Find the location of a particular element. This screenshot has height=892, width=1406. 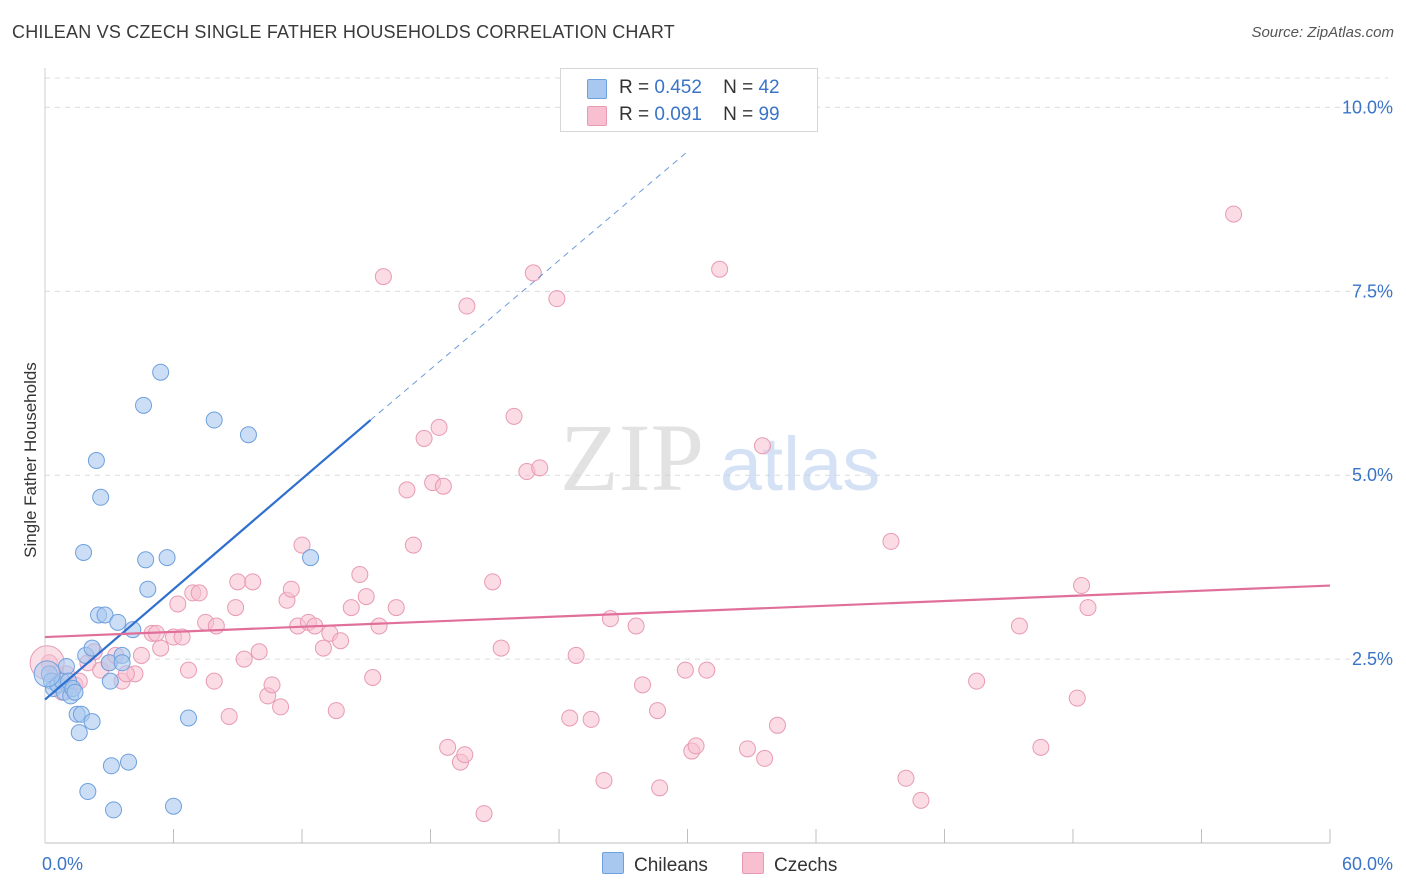

chileans-trendline-extension is located at coordinates (529, 286).